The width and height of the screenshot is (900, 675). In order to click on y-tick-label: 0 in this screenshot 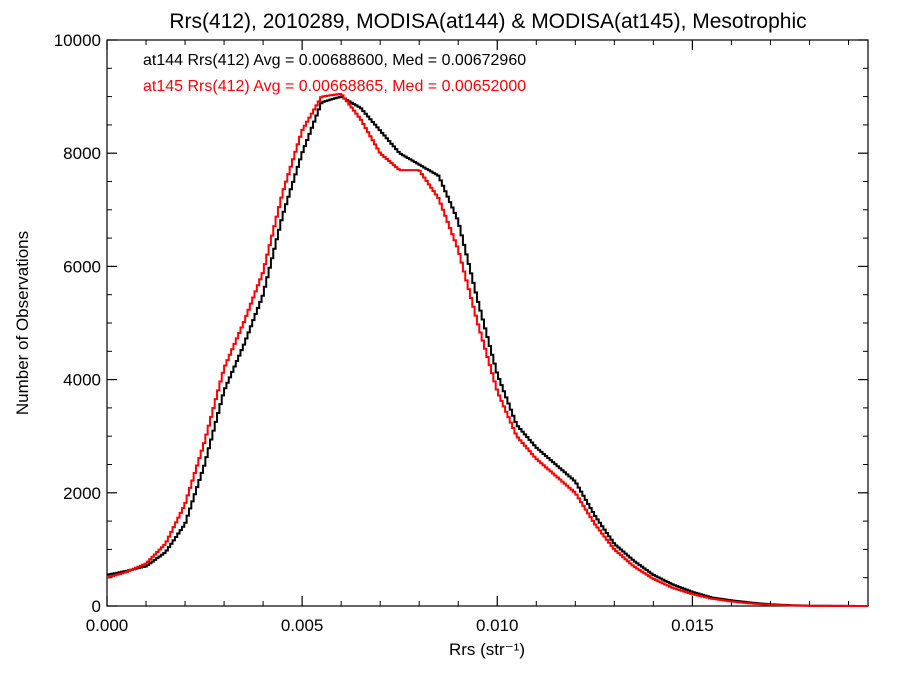, I will do `click(96, 606)`.